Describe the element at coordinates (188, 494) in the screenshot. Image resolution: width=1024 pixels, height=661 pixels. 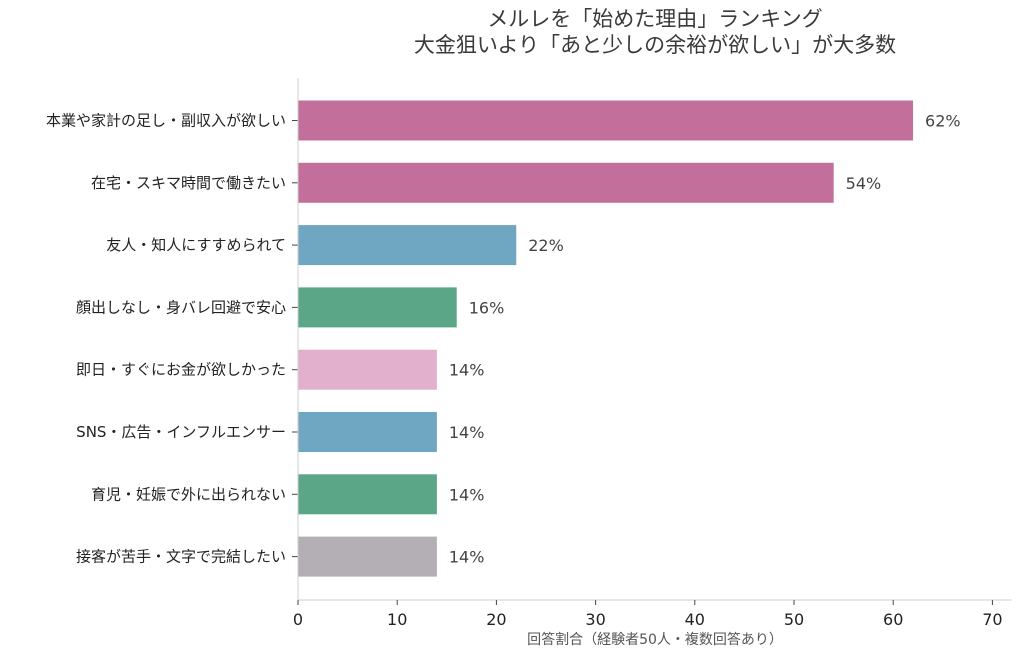
I see `category-label: 育児・妊娠で外に出られない` at that location.